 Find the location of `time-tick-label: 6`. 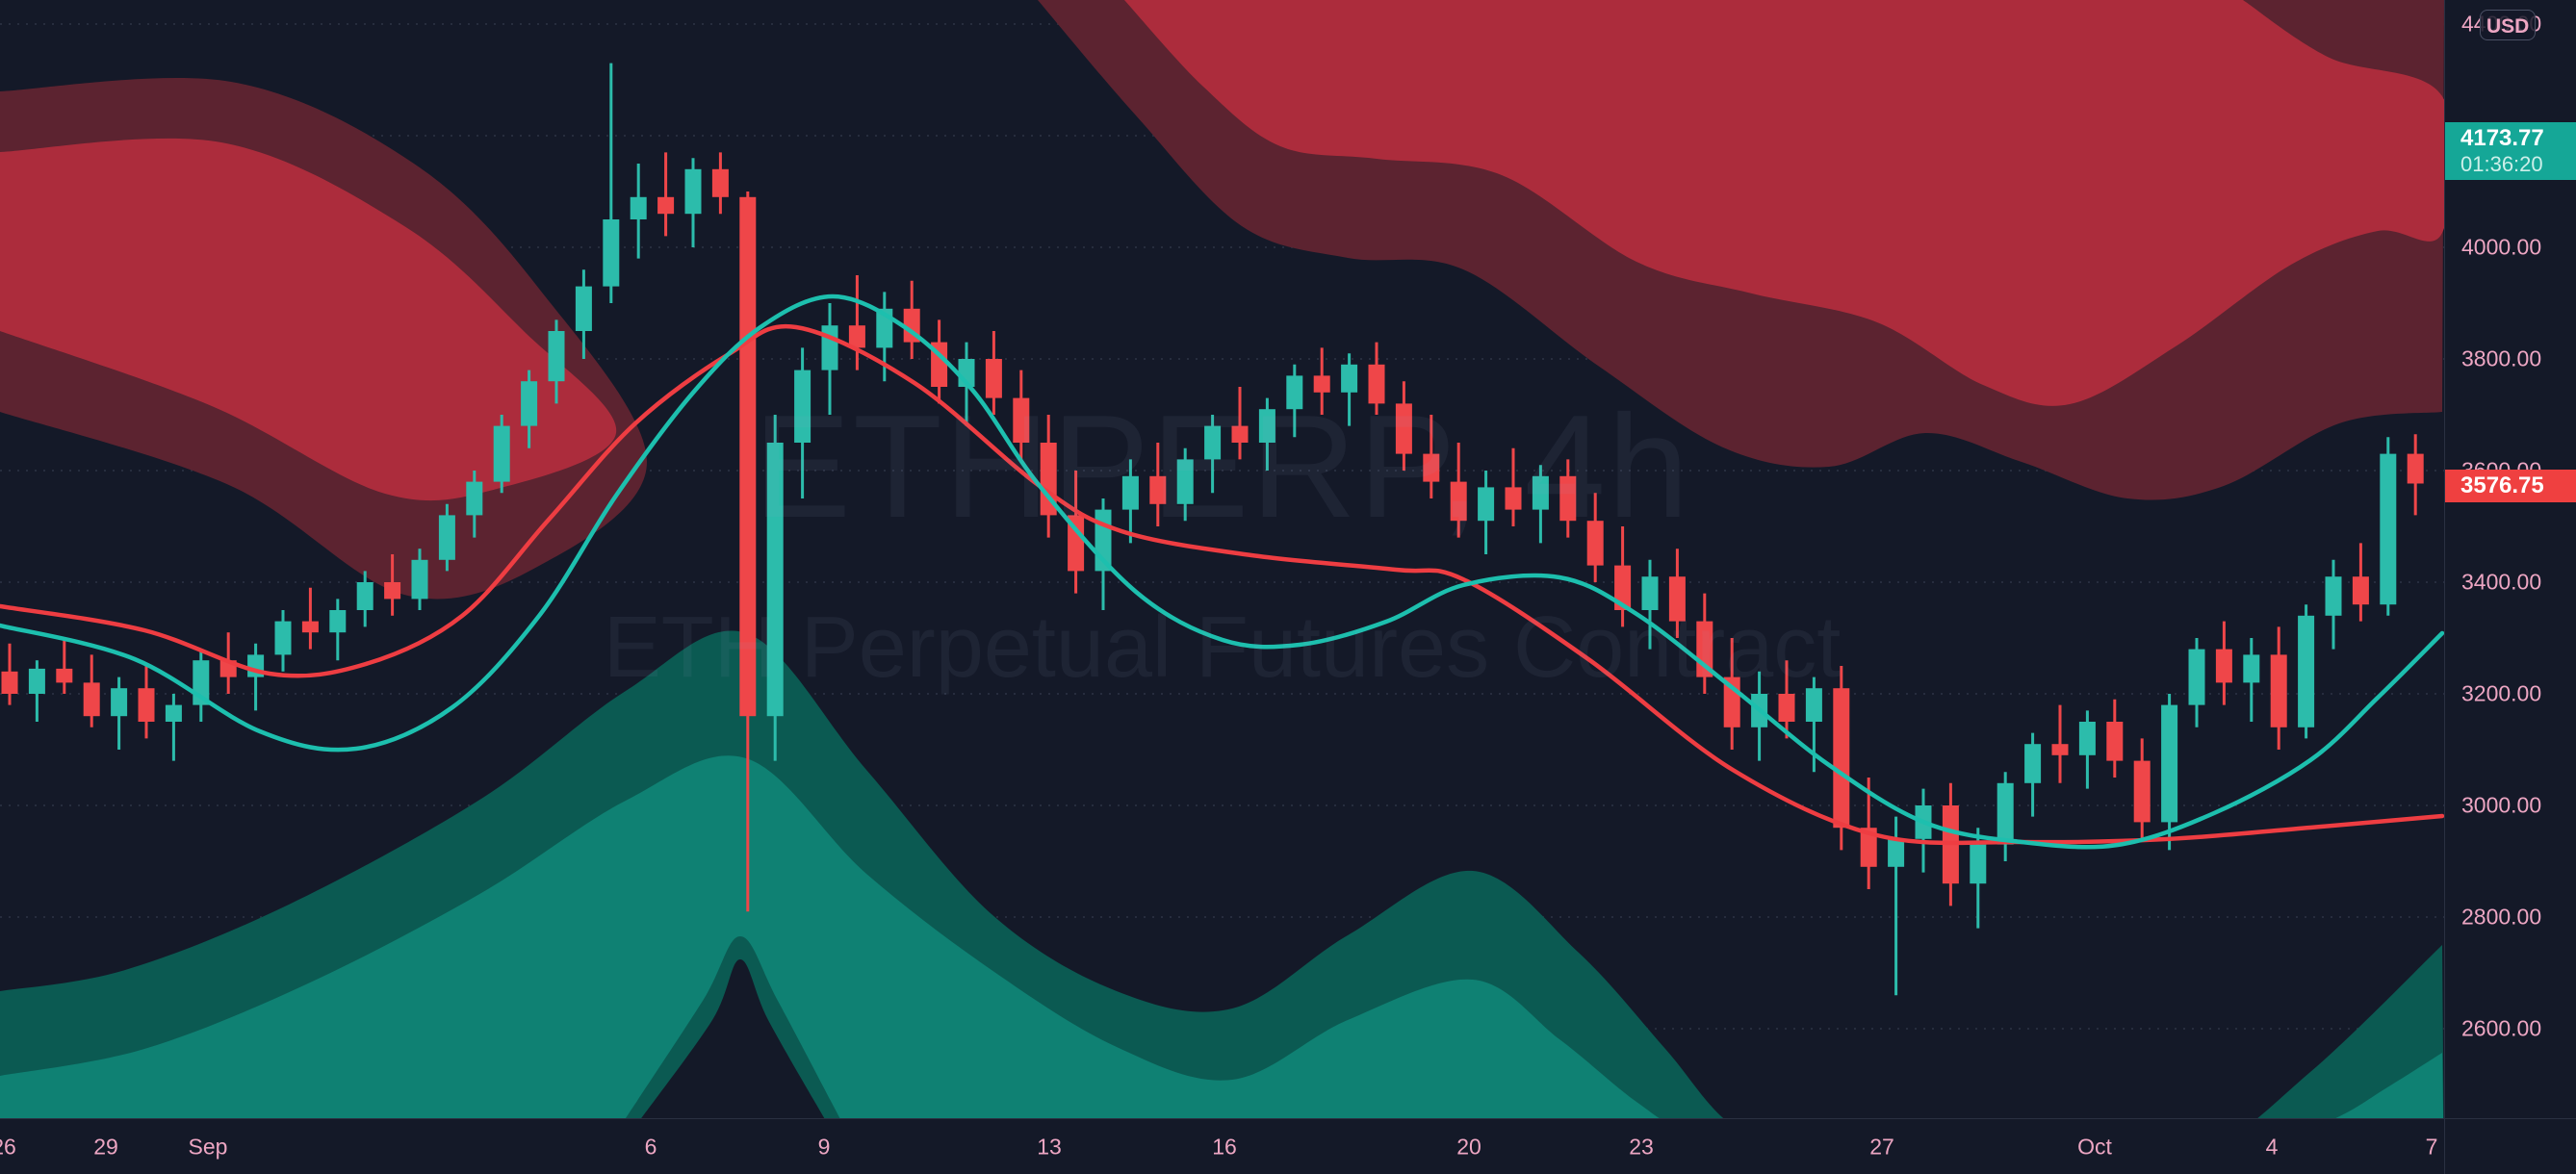

time-tick-label: 6 is located at coordinates (651, 1147).